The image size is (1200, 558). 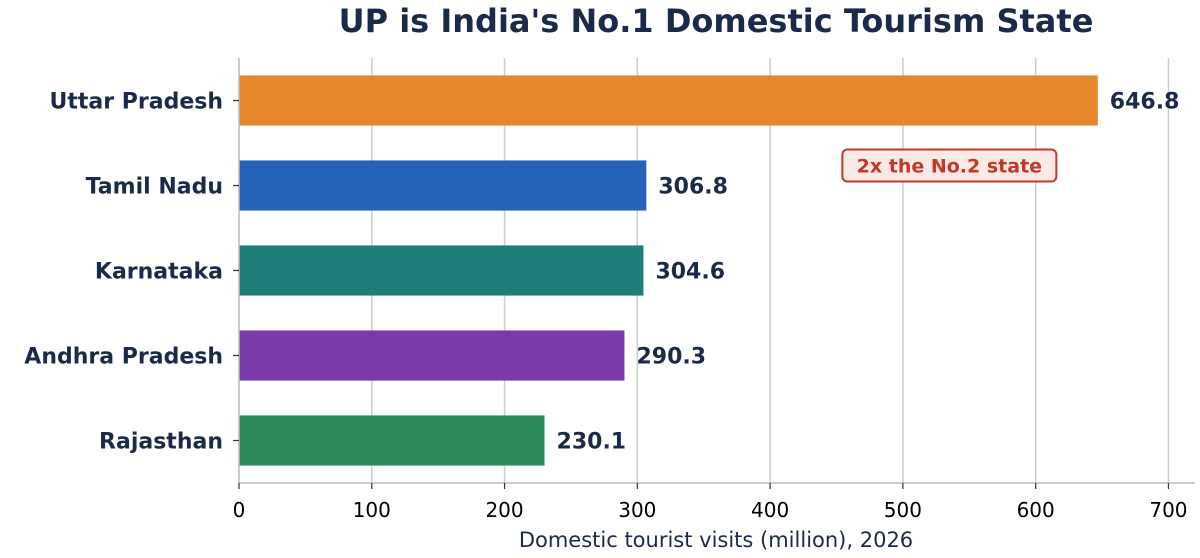 What do you see at coordinates (154, 187) in the screenshot?
I see `category-label-1: Tamil Nadu` at bounding box center [154, 187].